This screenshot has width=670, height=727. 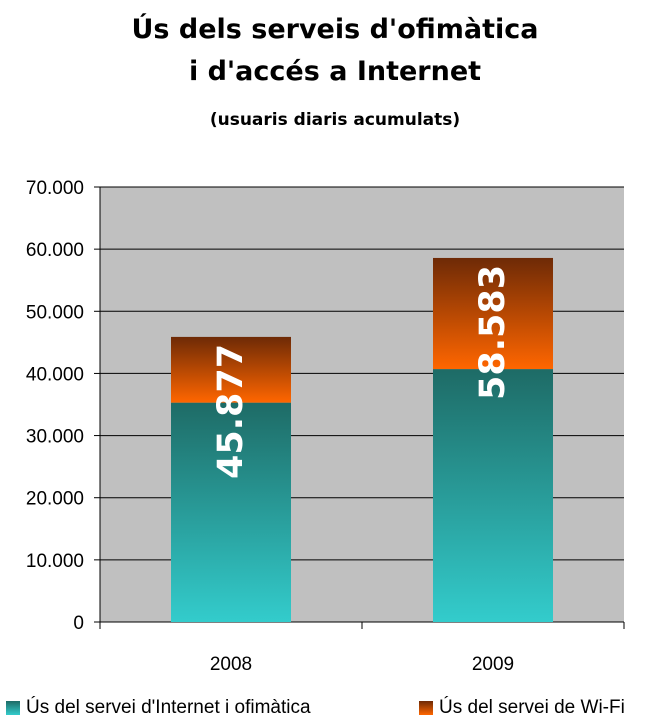 I want to click on legend-swatch-internet, so click(x=13, y=708).